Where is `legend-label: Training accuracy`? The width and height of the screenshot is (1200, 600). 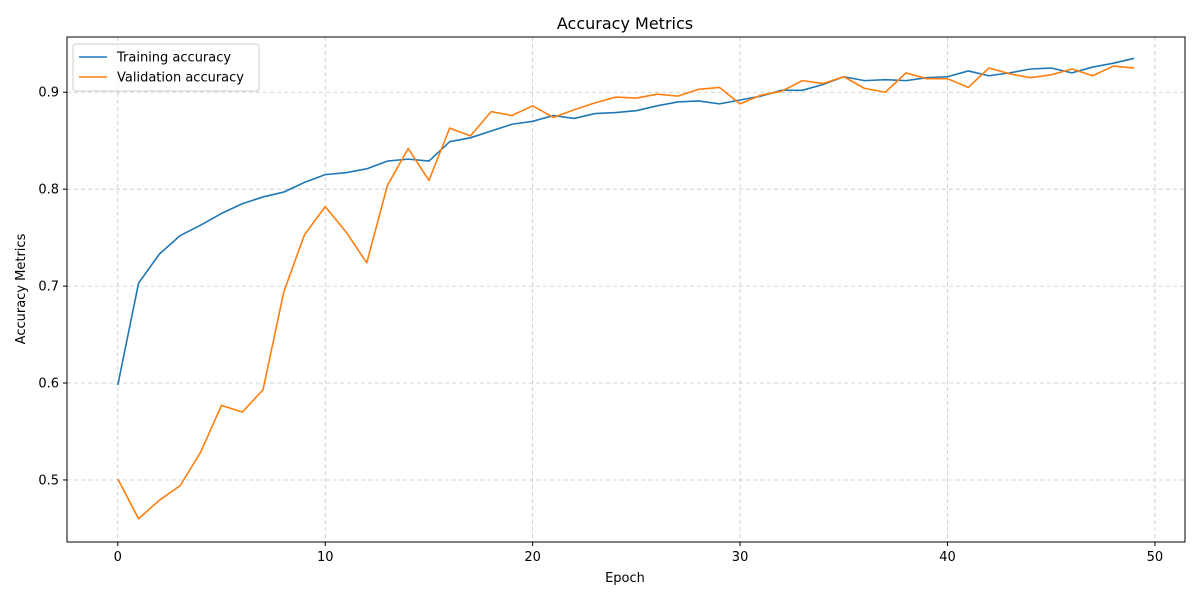
legend-label: Training accuracy is located at coordinates (173, 58).